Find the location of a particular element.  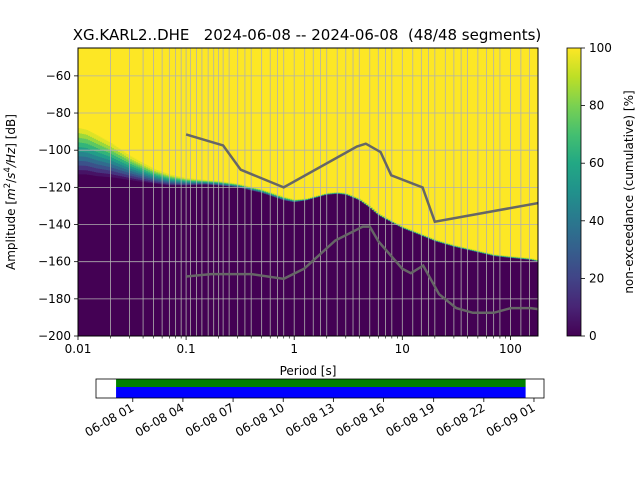

y-axis: −60 −80 −100 −120 −140 −160 −180 −200 is located at coordinates (58, 206).